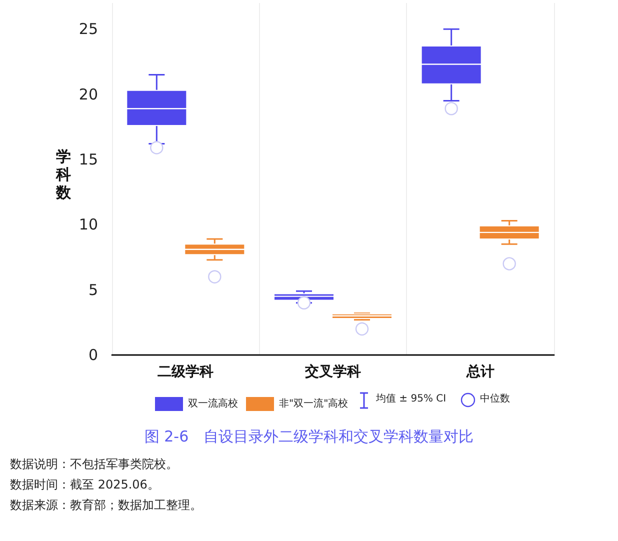 The width and height of the screenshot is (618, 541). What do you see at coordinates (88, 94) in the screenshot?
I see `y-tick-label: 20` at bounding box center [88, 94].